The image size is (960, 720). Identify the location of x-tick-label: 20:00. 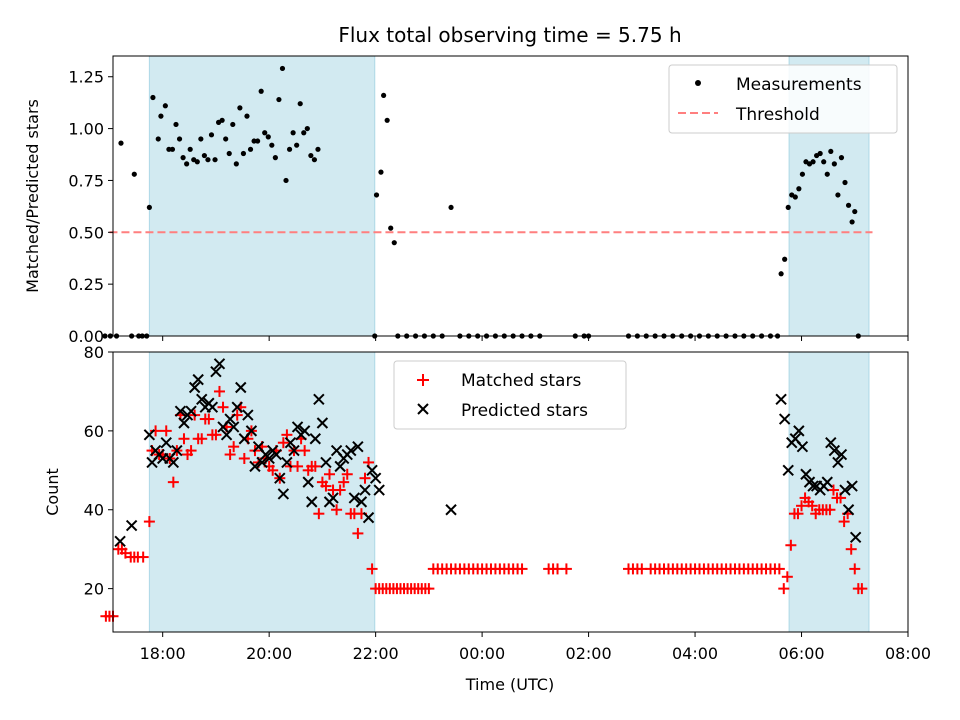
(269, 653).